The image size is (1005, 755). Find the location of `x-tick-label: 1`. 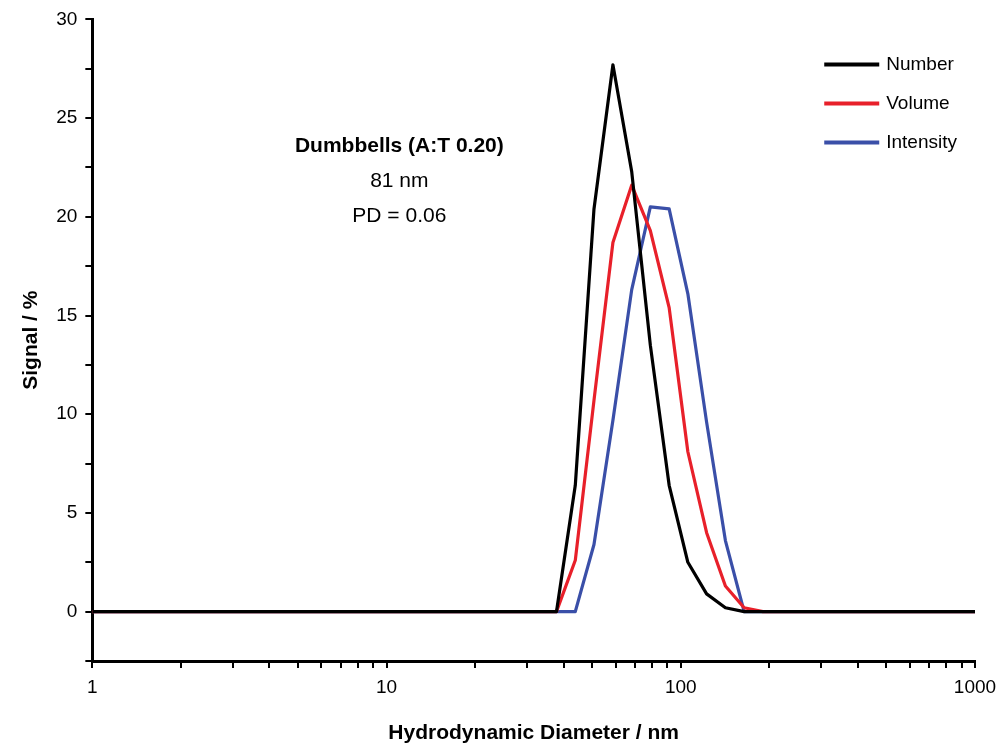

x-tick-label: 1 is located at coordinates (92, 686).